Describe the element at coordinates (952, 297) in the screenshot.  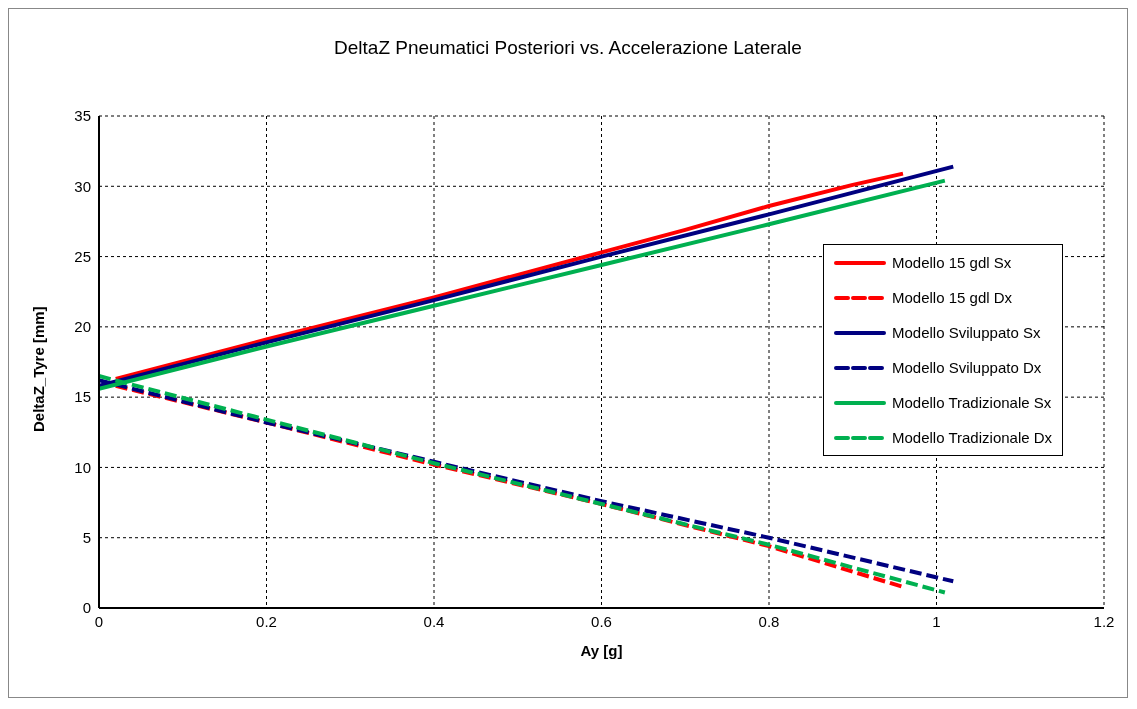
I see `legend-label: Modello 15 gdl Dx` at that location.